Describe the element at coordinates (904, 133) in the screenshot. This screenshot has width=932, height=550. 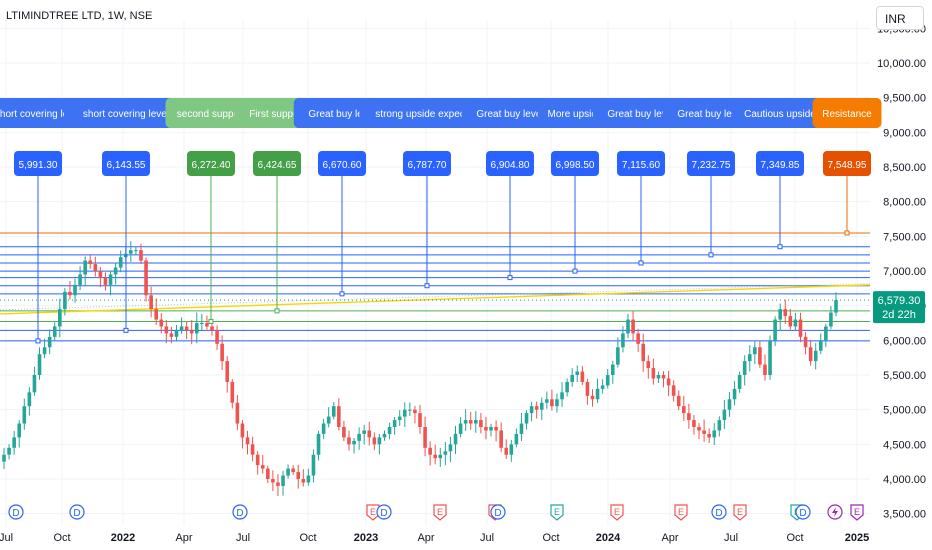
I see `y-tick-label: 9,000.00` at that location.